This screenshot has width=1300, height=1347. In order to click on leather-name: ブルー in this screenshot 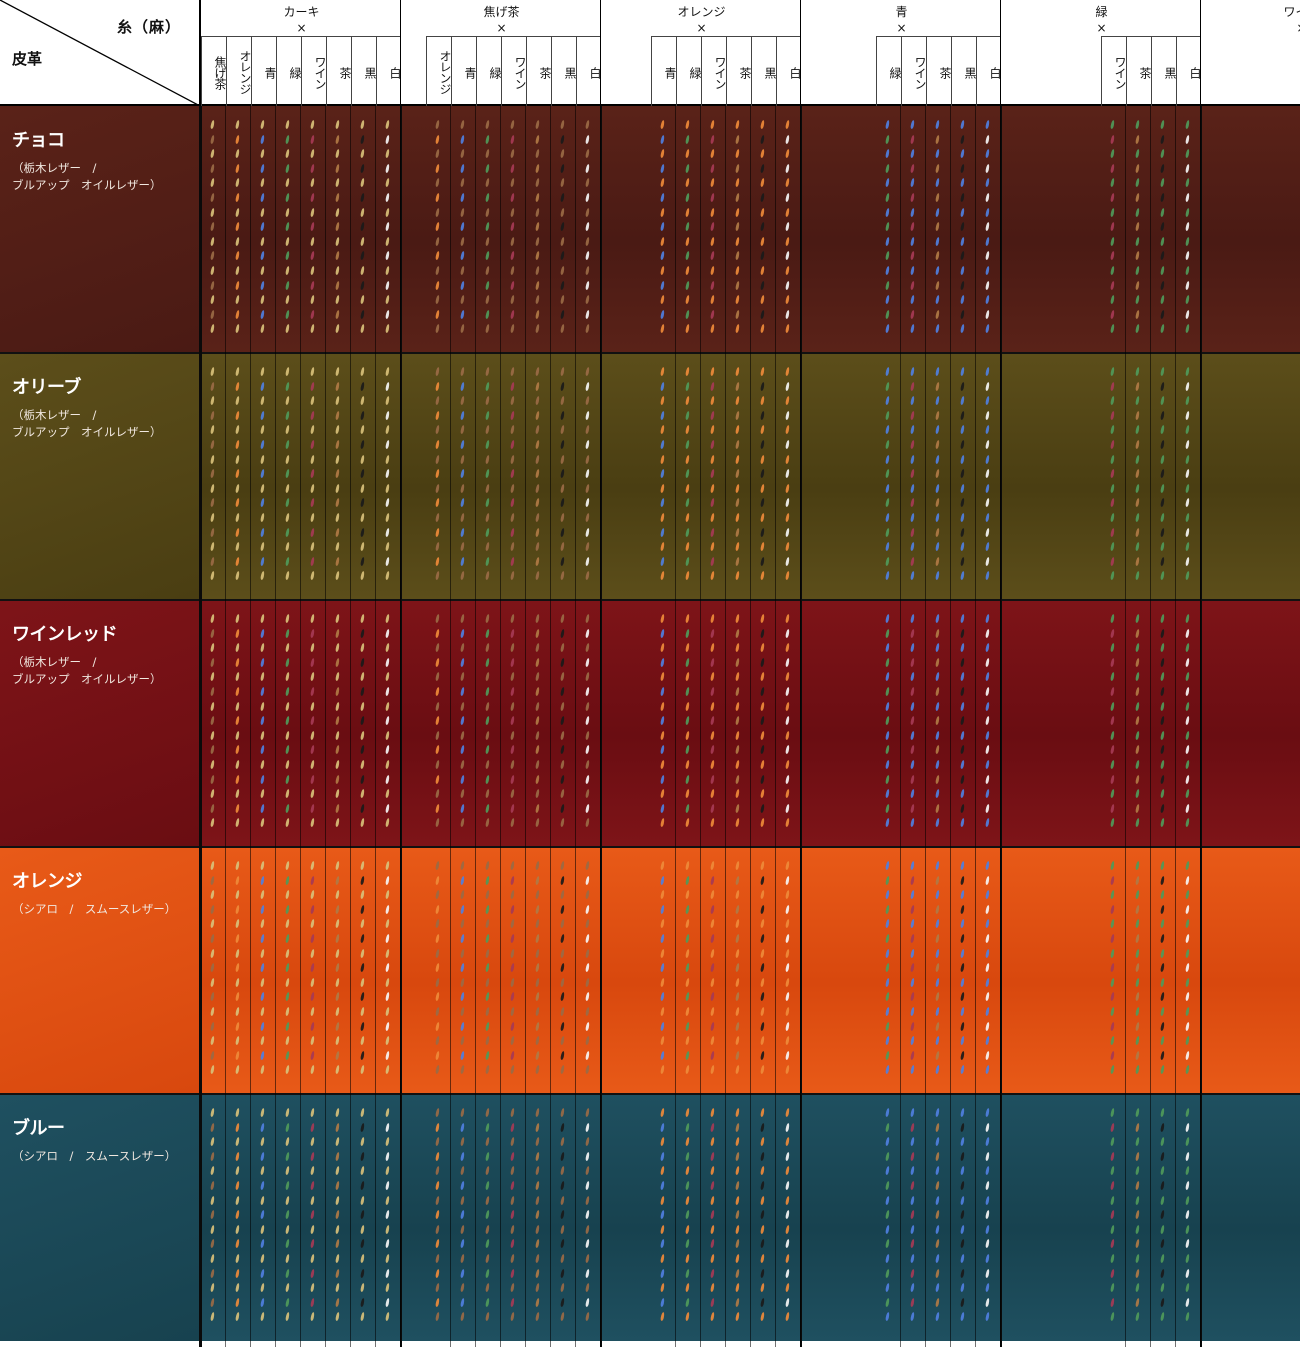, I will do `click(38, 1128)`.